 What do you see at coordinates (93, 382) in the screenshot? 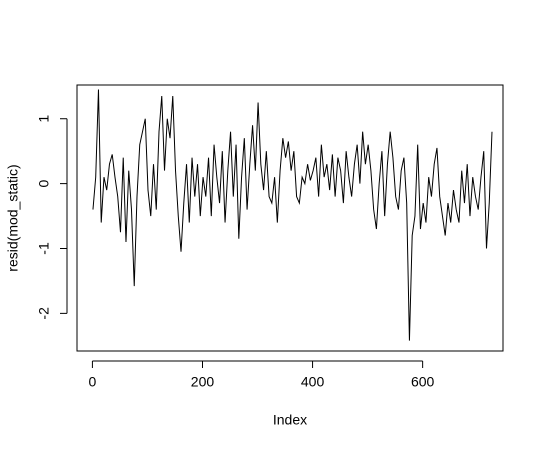
I see `x-tick-label: 0` at bounding box center [93, 382].